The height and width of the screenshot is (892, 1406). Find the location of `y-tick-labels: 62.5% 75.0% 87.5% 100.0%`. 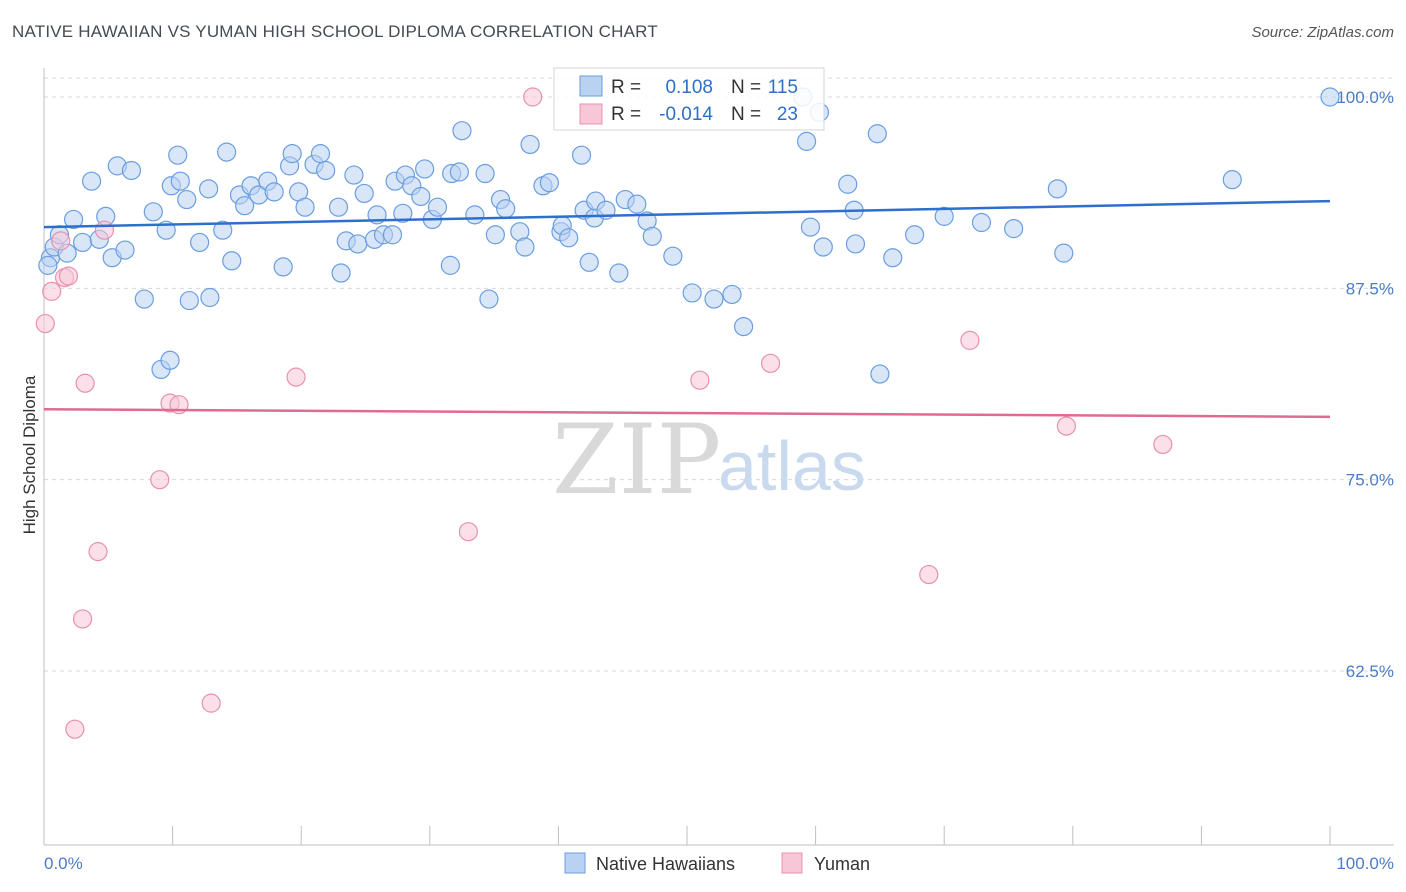

y-tick-labels: 62.5% 75.0% 87.5% 100.0% is located at coordinates (1365, 384).